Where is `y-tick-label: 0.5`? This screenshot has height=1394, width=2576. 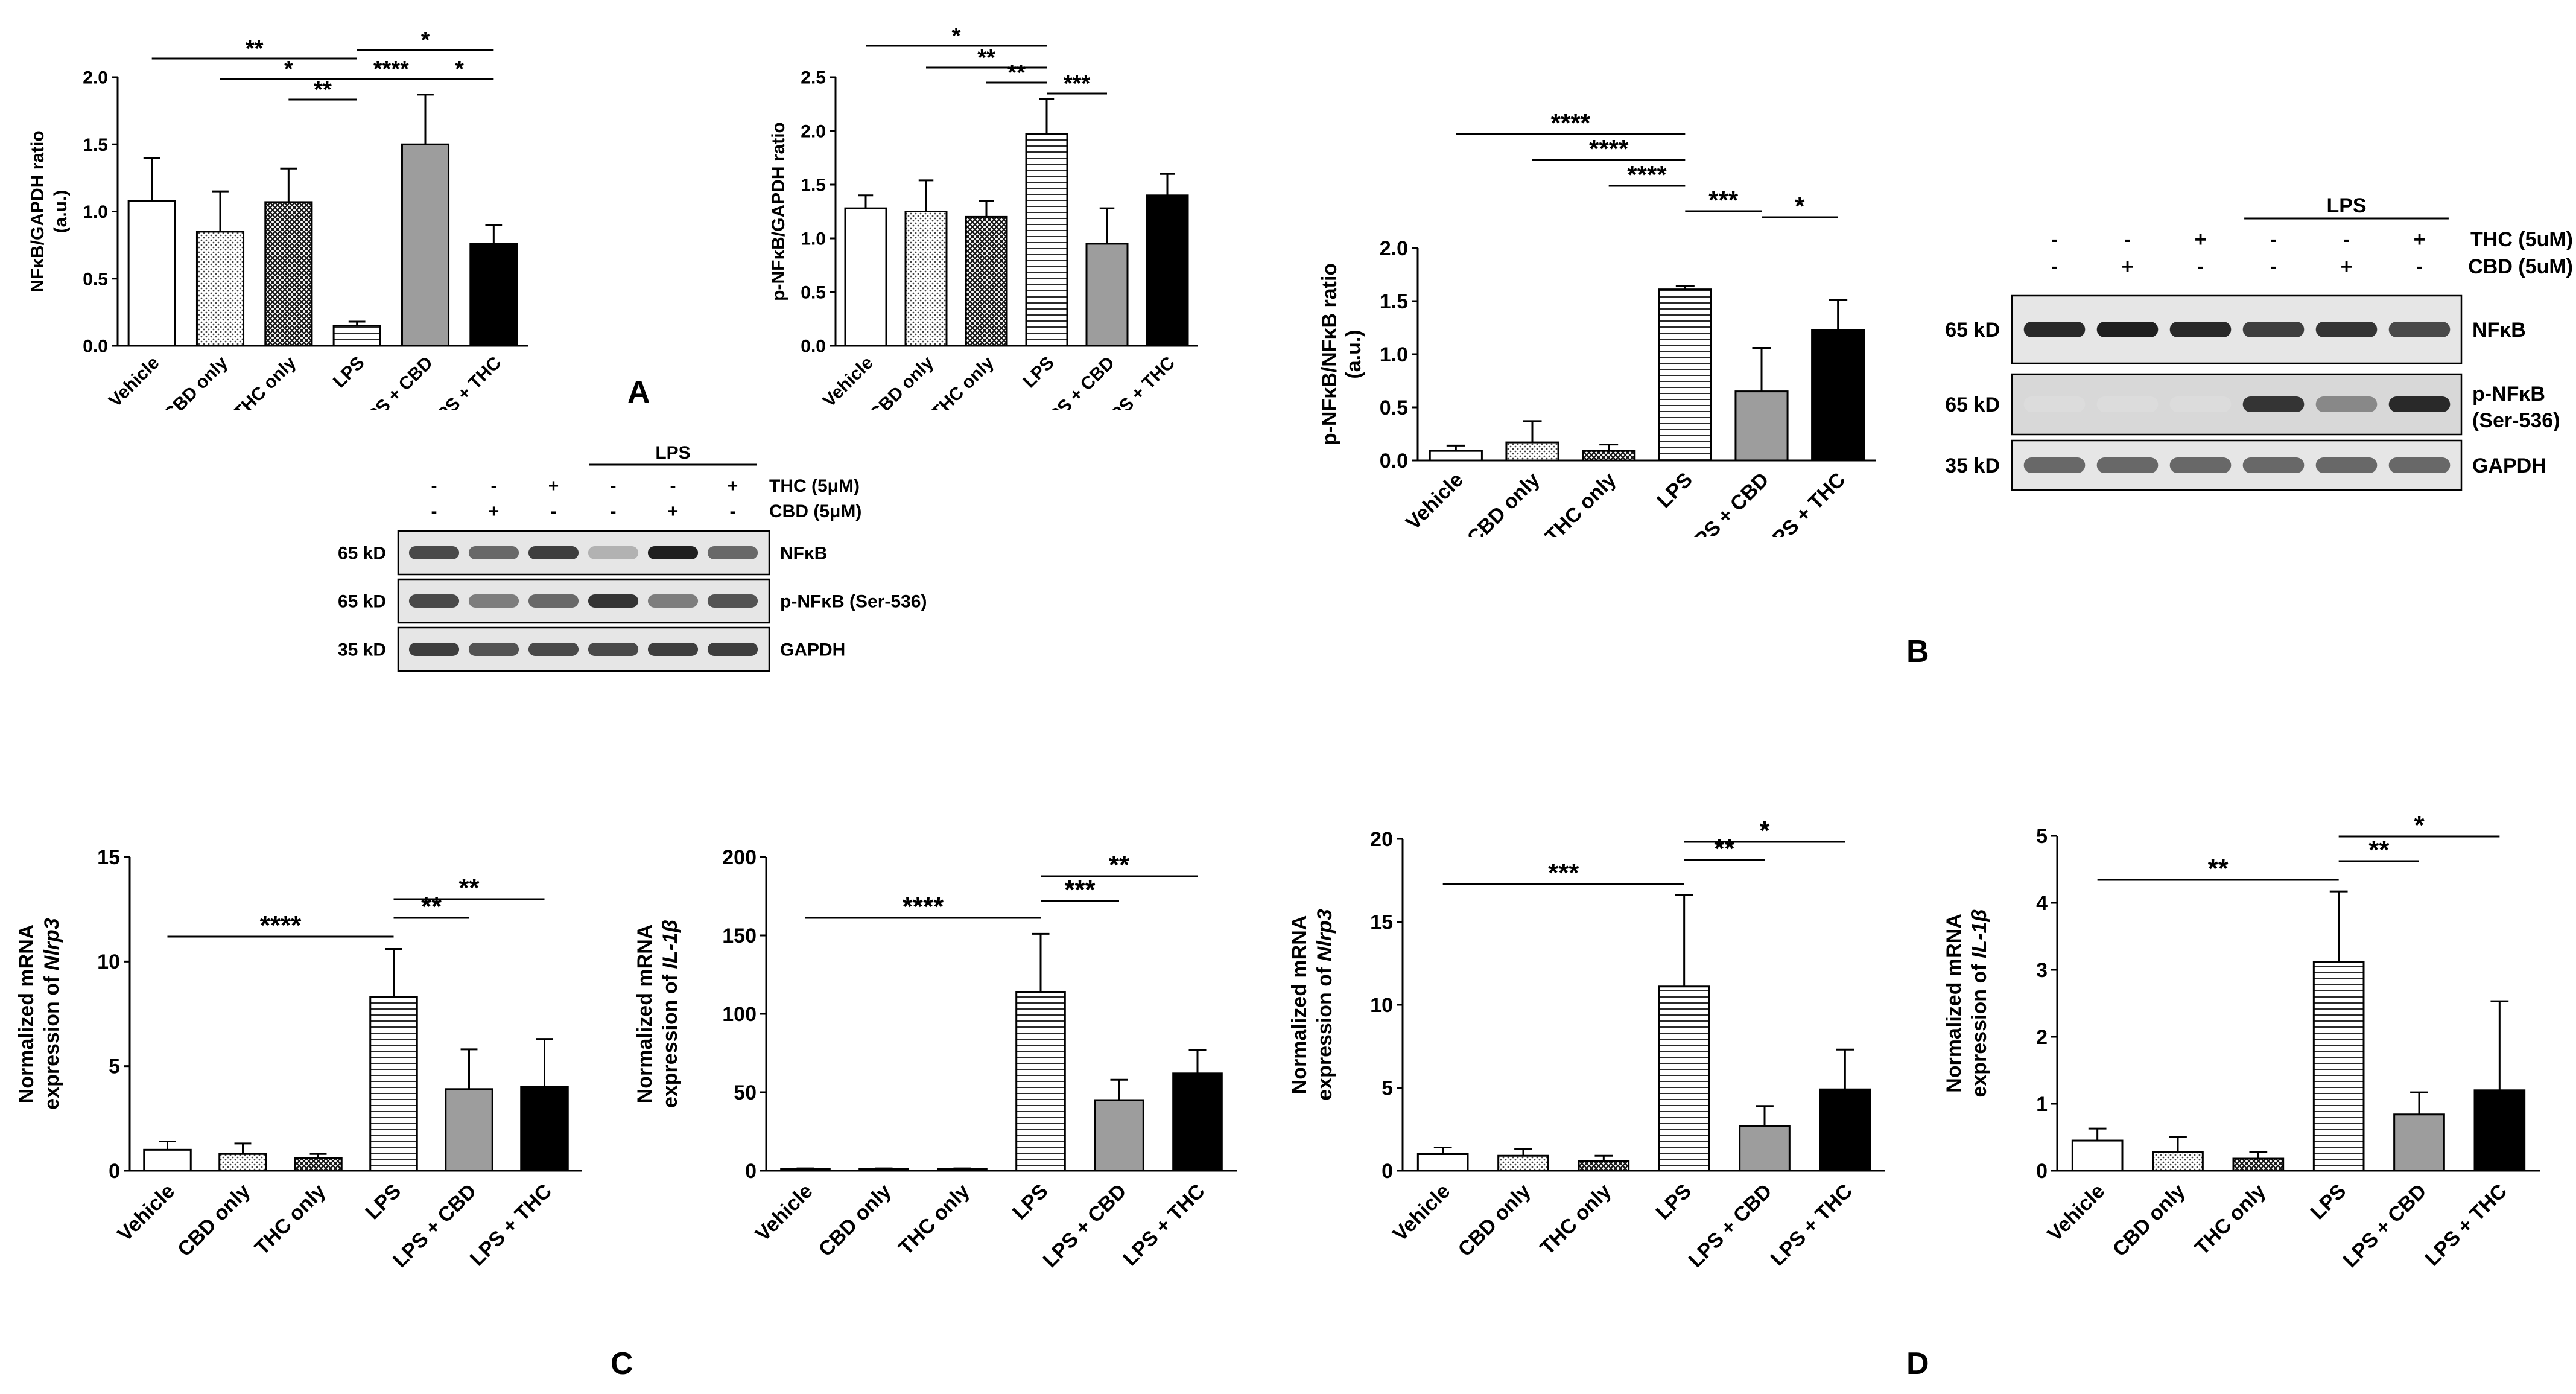 y-tick-label: 0.5 is located at coordinates (95, 279).